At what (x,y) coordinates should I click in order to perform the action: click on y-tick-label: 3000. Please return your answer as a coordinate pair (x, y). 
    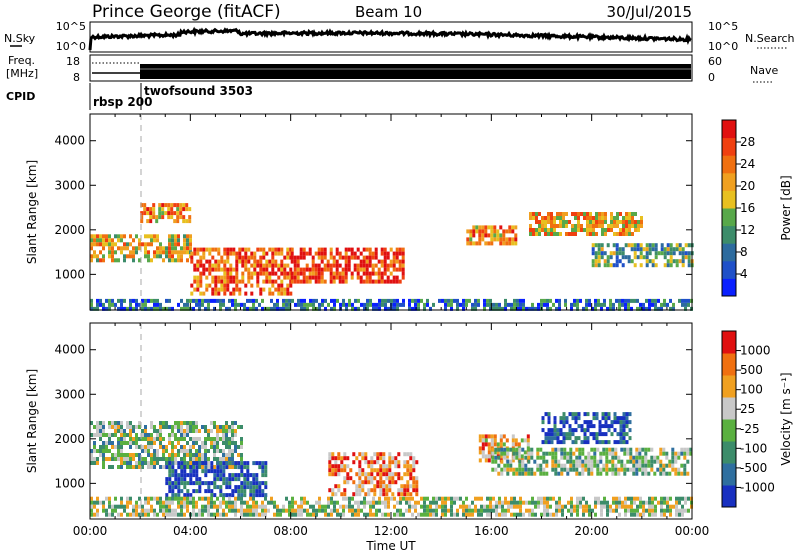
    Looking at the image, I should click on (69, 394).